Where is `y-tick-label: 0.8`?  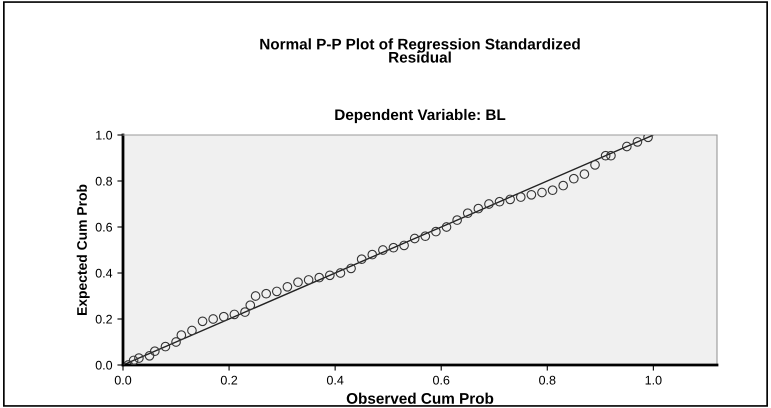 y-tick-label: 0.8 is located at coordinates (104, 181).